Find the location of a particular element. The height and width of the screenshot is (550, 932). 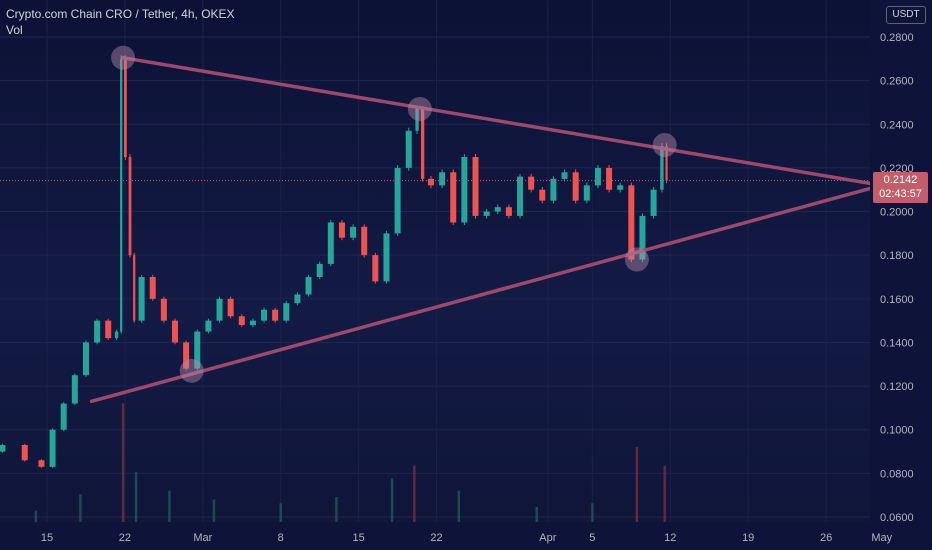

last-price-value: 0.2142 is located at coordinates (900, 180).